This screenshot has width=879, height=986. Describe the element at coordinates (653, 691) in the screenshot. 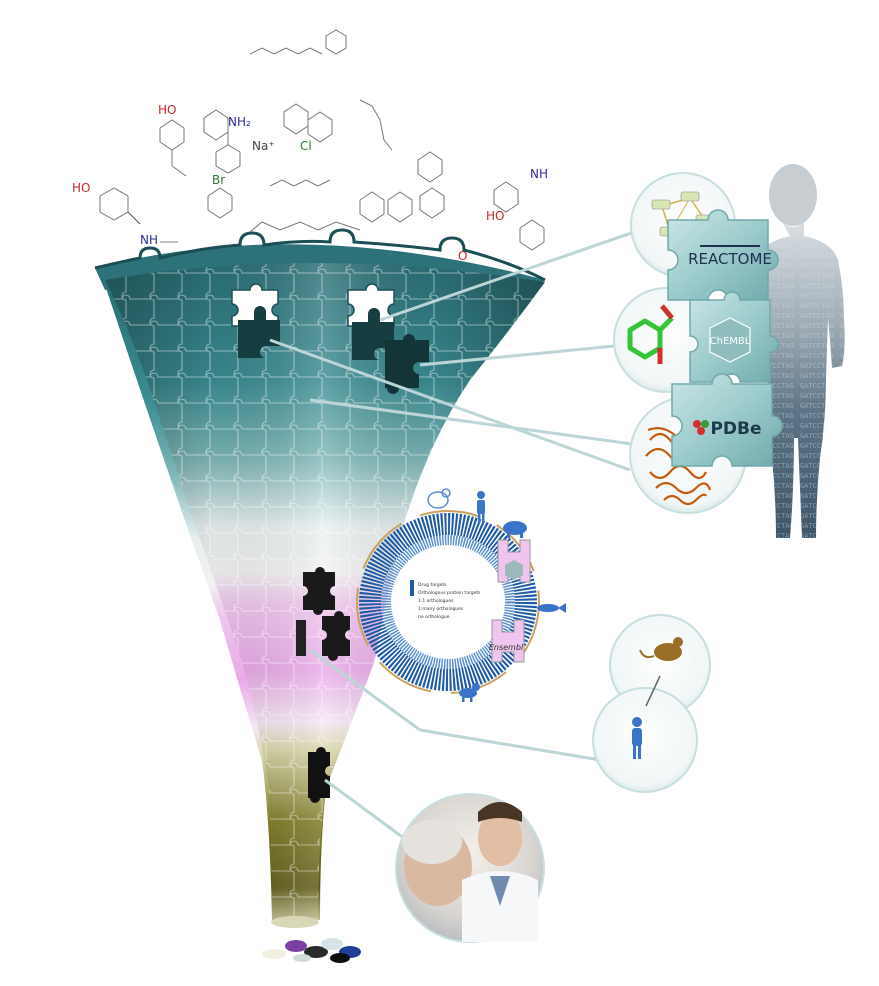

I see `arrow-icon` at that location.